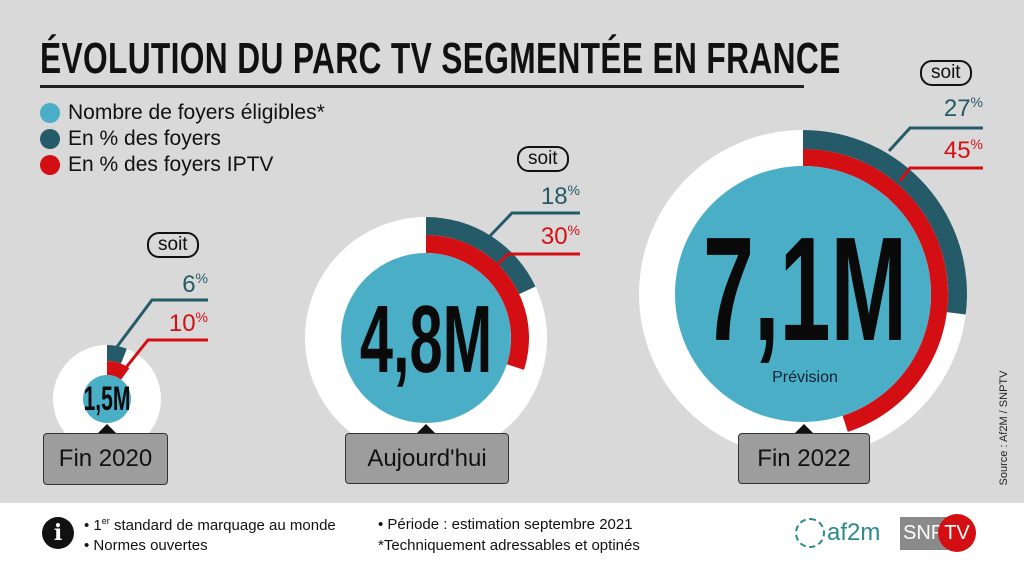  What do you see at coordinates (105, 459) in the screenshot?
I see `period-label-fin-2020: Fin 2020` at bounding box center [105, 459].